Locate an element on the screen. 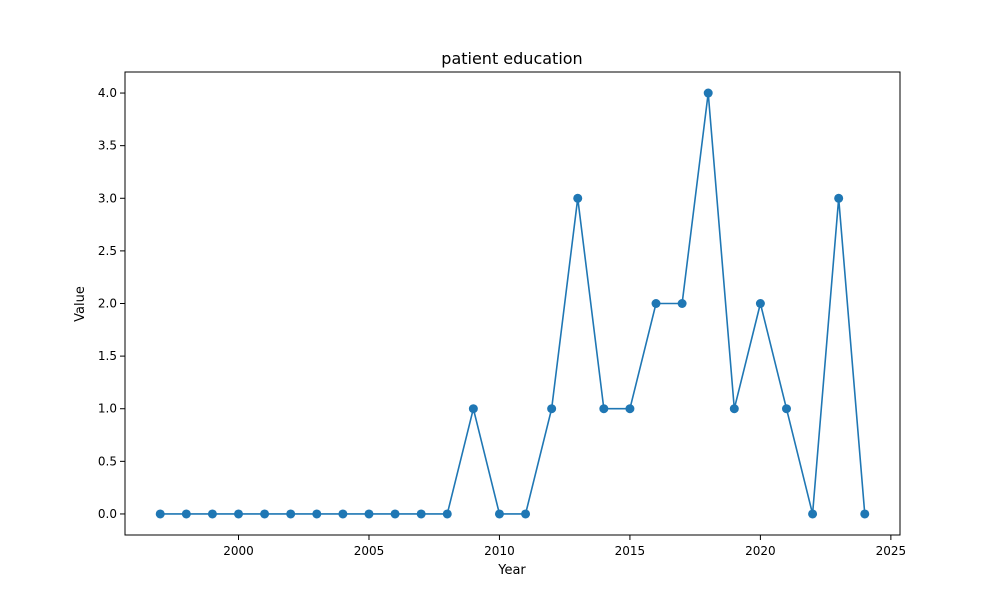 The height and width of the screenshot is (600, 1000). x-tick-label: 2000 is located at coordinates (238, 551).